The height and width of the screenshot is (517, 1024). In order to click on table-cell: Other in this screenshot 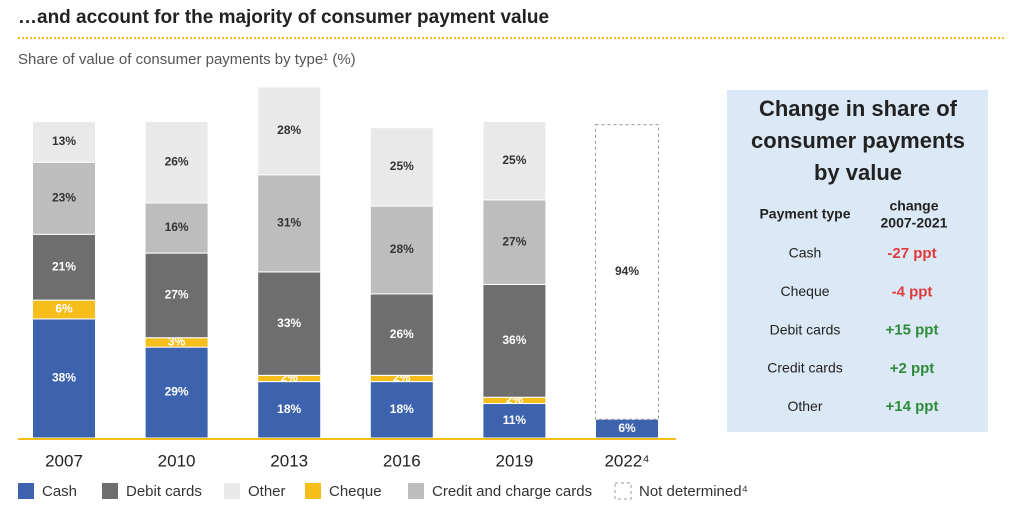, I will do `click(804, 406)`.